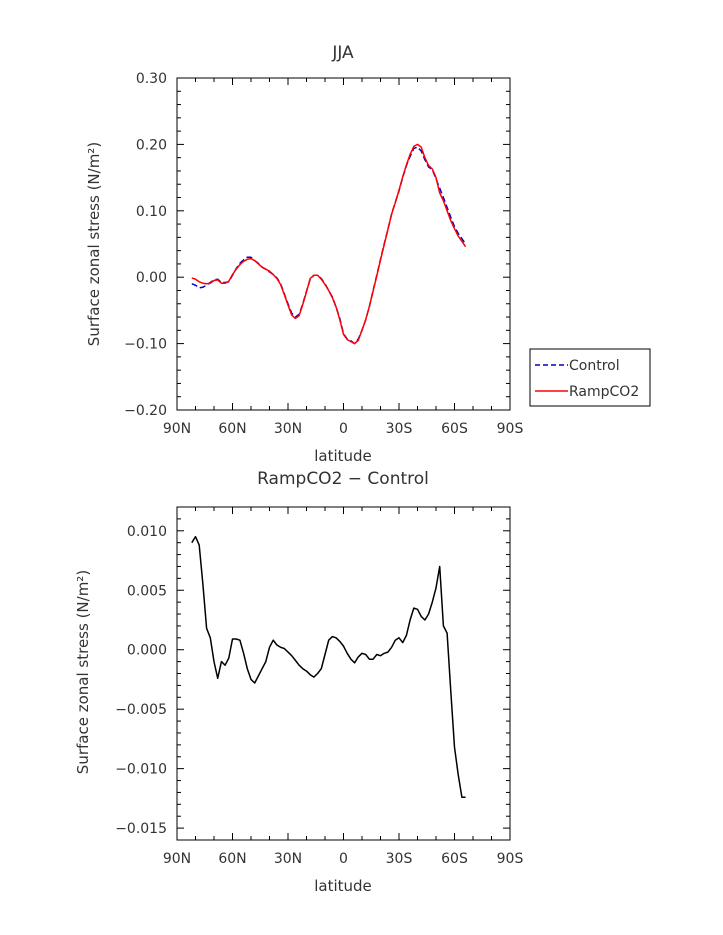 This screenshot has height=935, width=723. Describe the element at coordinates (141, 770) in the screenshot. I see `chart-bottom-ytick-label: −0.010` at that location.